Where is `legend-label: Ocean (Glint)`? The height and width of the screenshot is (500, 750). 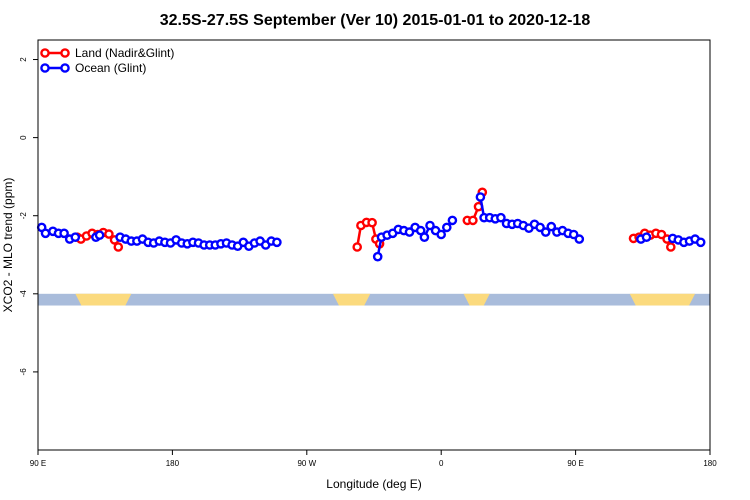 legend-label: Ocean (Glint) is located at coordinates (110, 68).